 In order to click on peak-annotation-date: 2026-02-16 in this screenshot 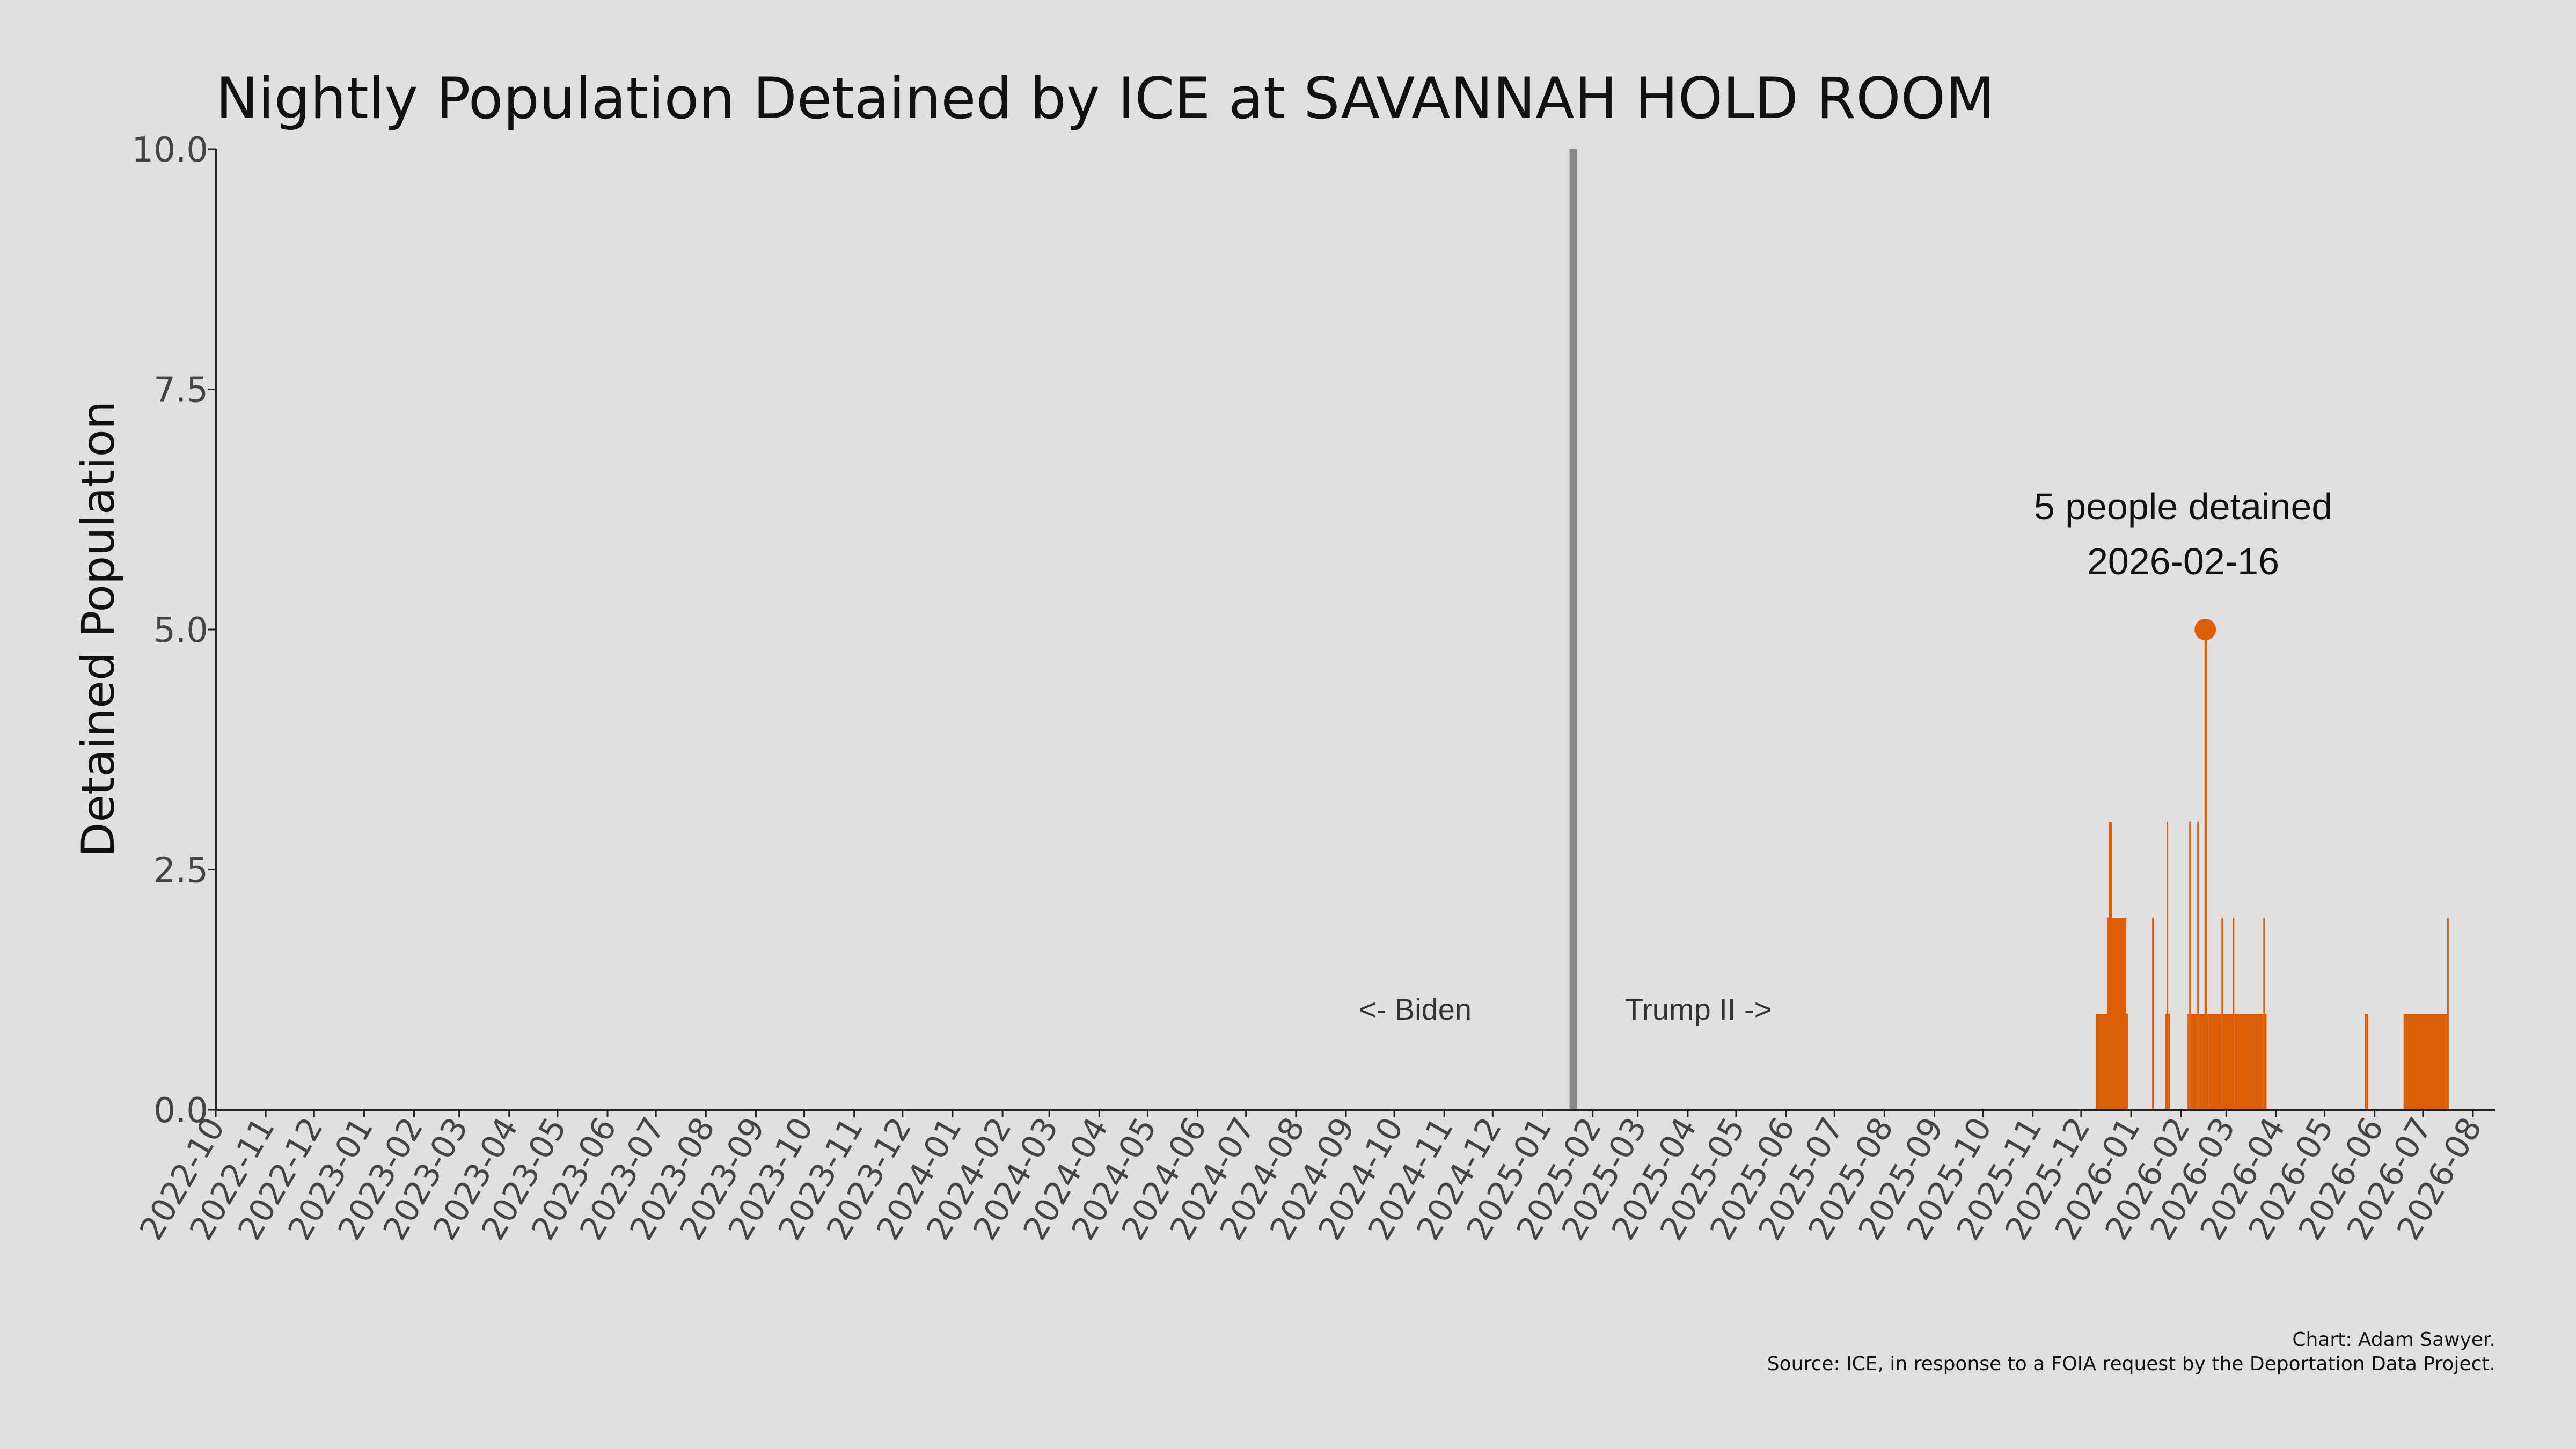, I will do `click(2183, 561)`.